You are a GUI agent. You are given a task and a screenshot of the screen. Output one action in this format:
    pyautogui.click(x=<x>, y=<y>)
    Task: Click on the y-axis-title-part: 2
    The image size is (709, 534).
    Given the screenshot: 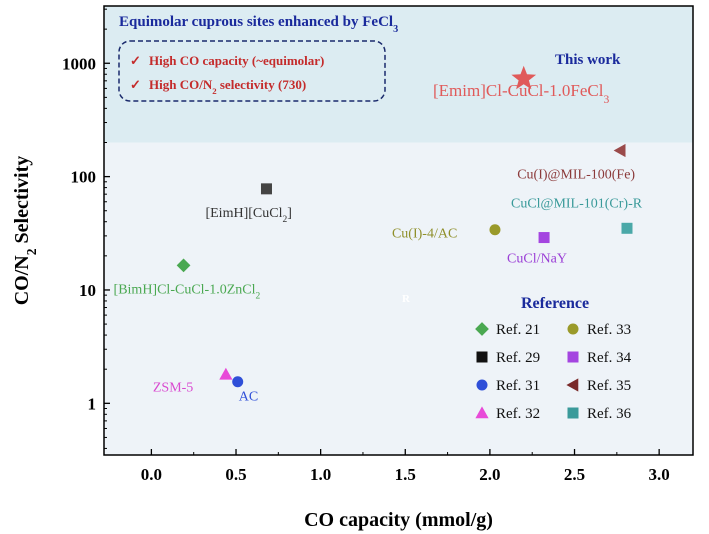 What is the action you would take?
    pyautogui.click(x=31, y=251)
    